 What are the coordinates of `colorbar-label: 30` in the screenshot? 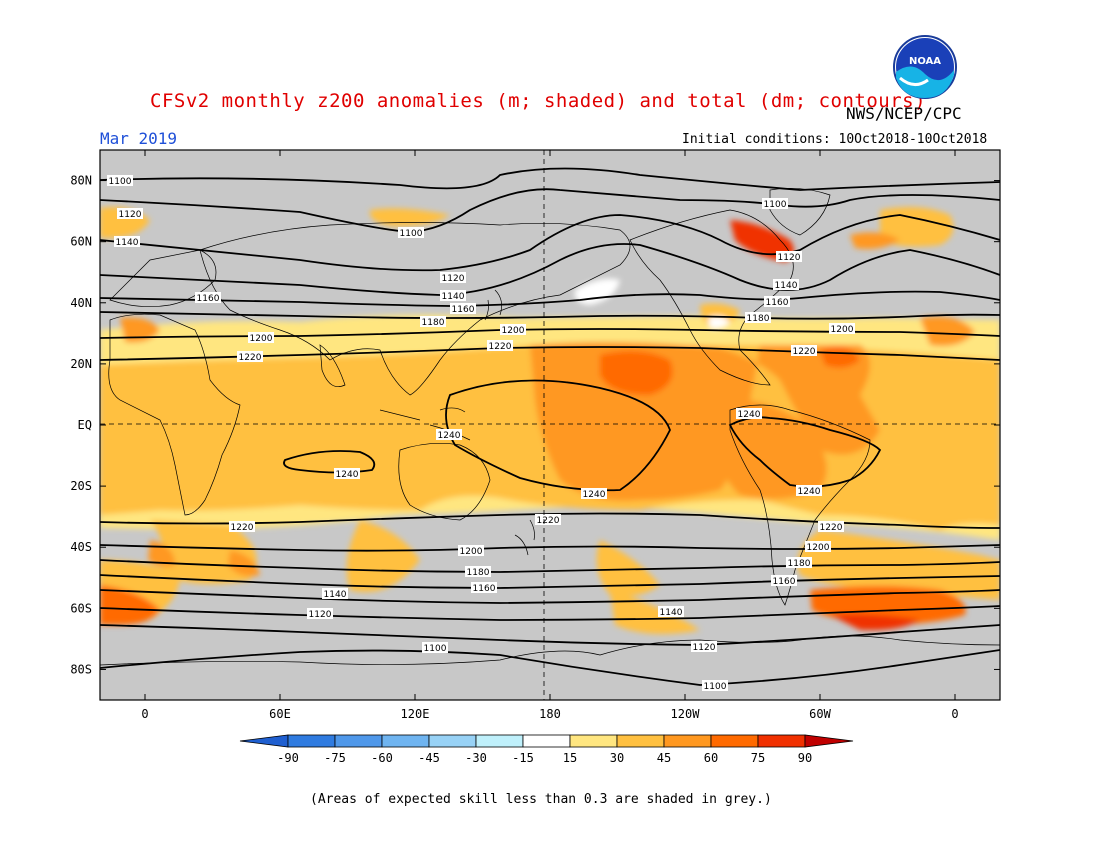 It's located at (617, 758).